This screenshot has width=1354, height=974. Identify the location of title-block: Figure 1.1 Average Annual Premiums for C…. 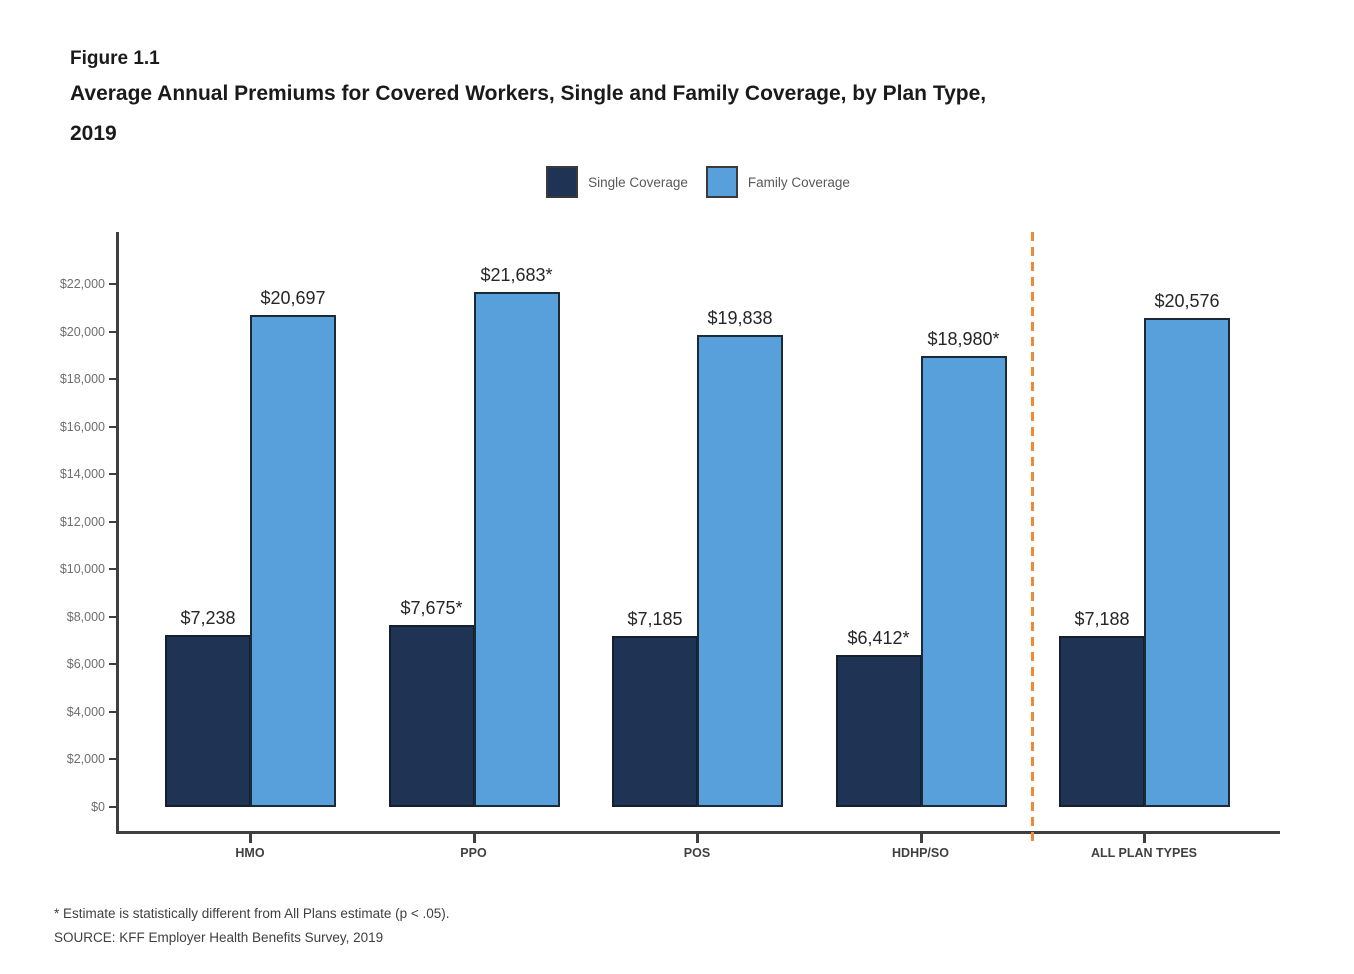
(662, 99).